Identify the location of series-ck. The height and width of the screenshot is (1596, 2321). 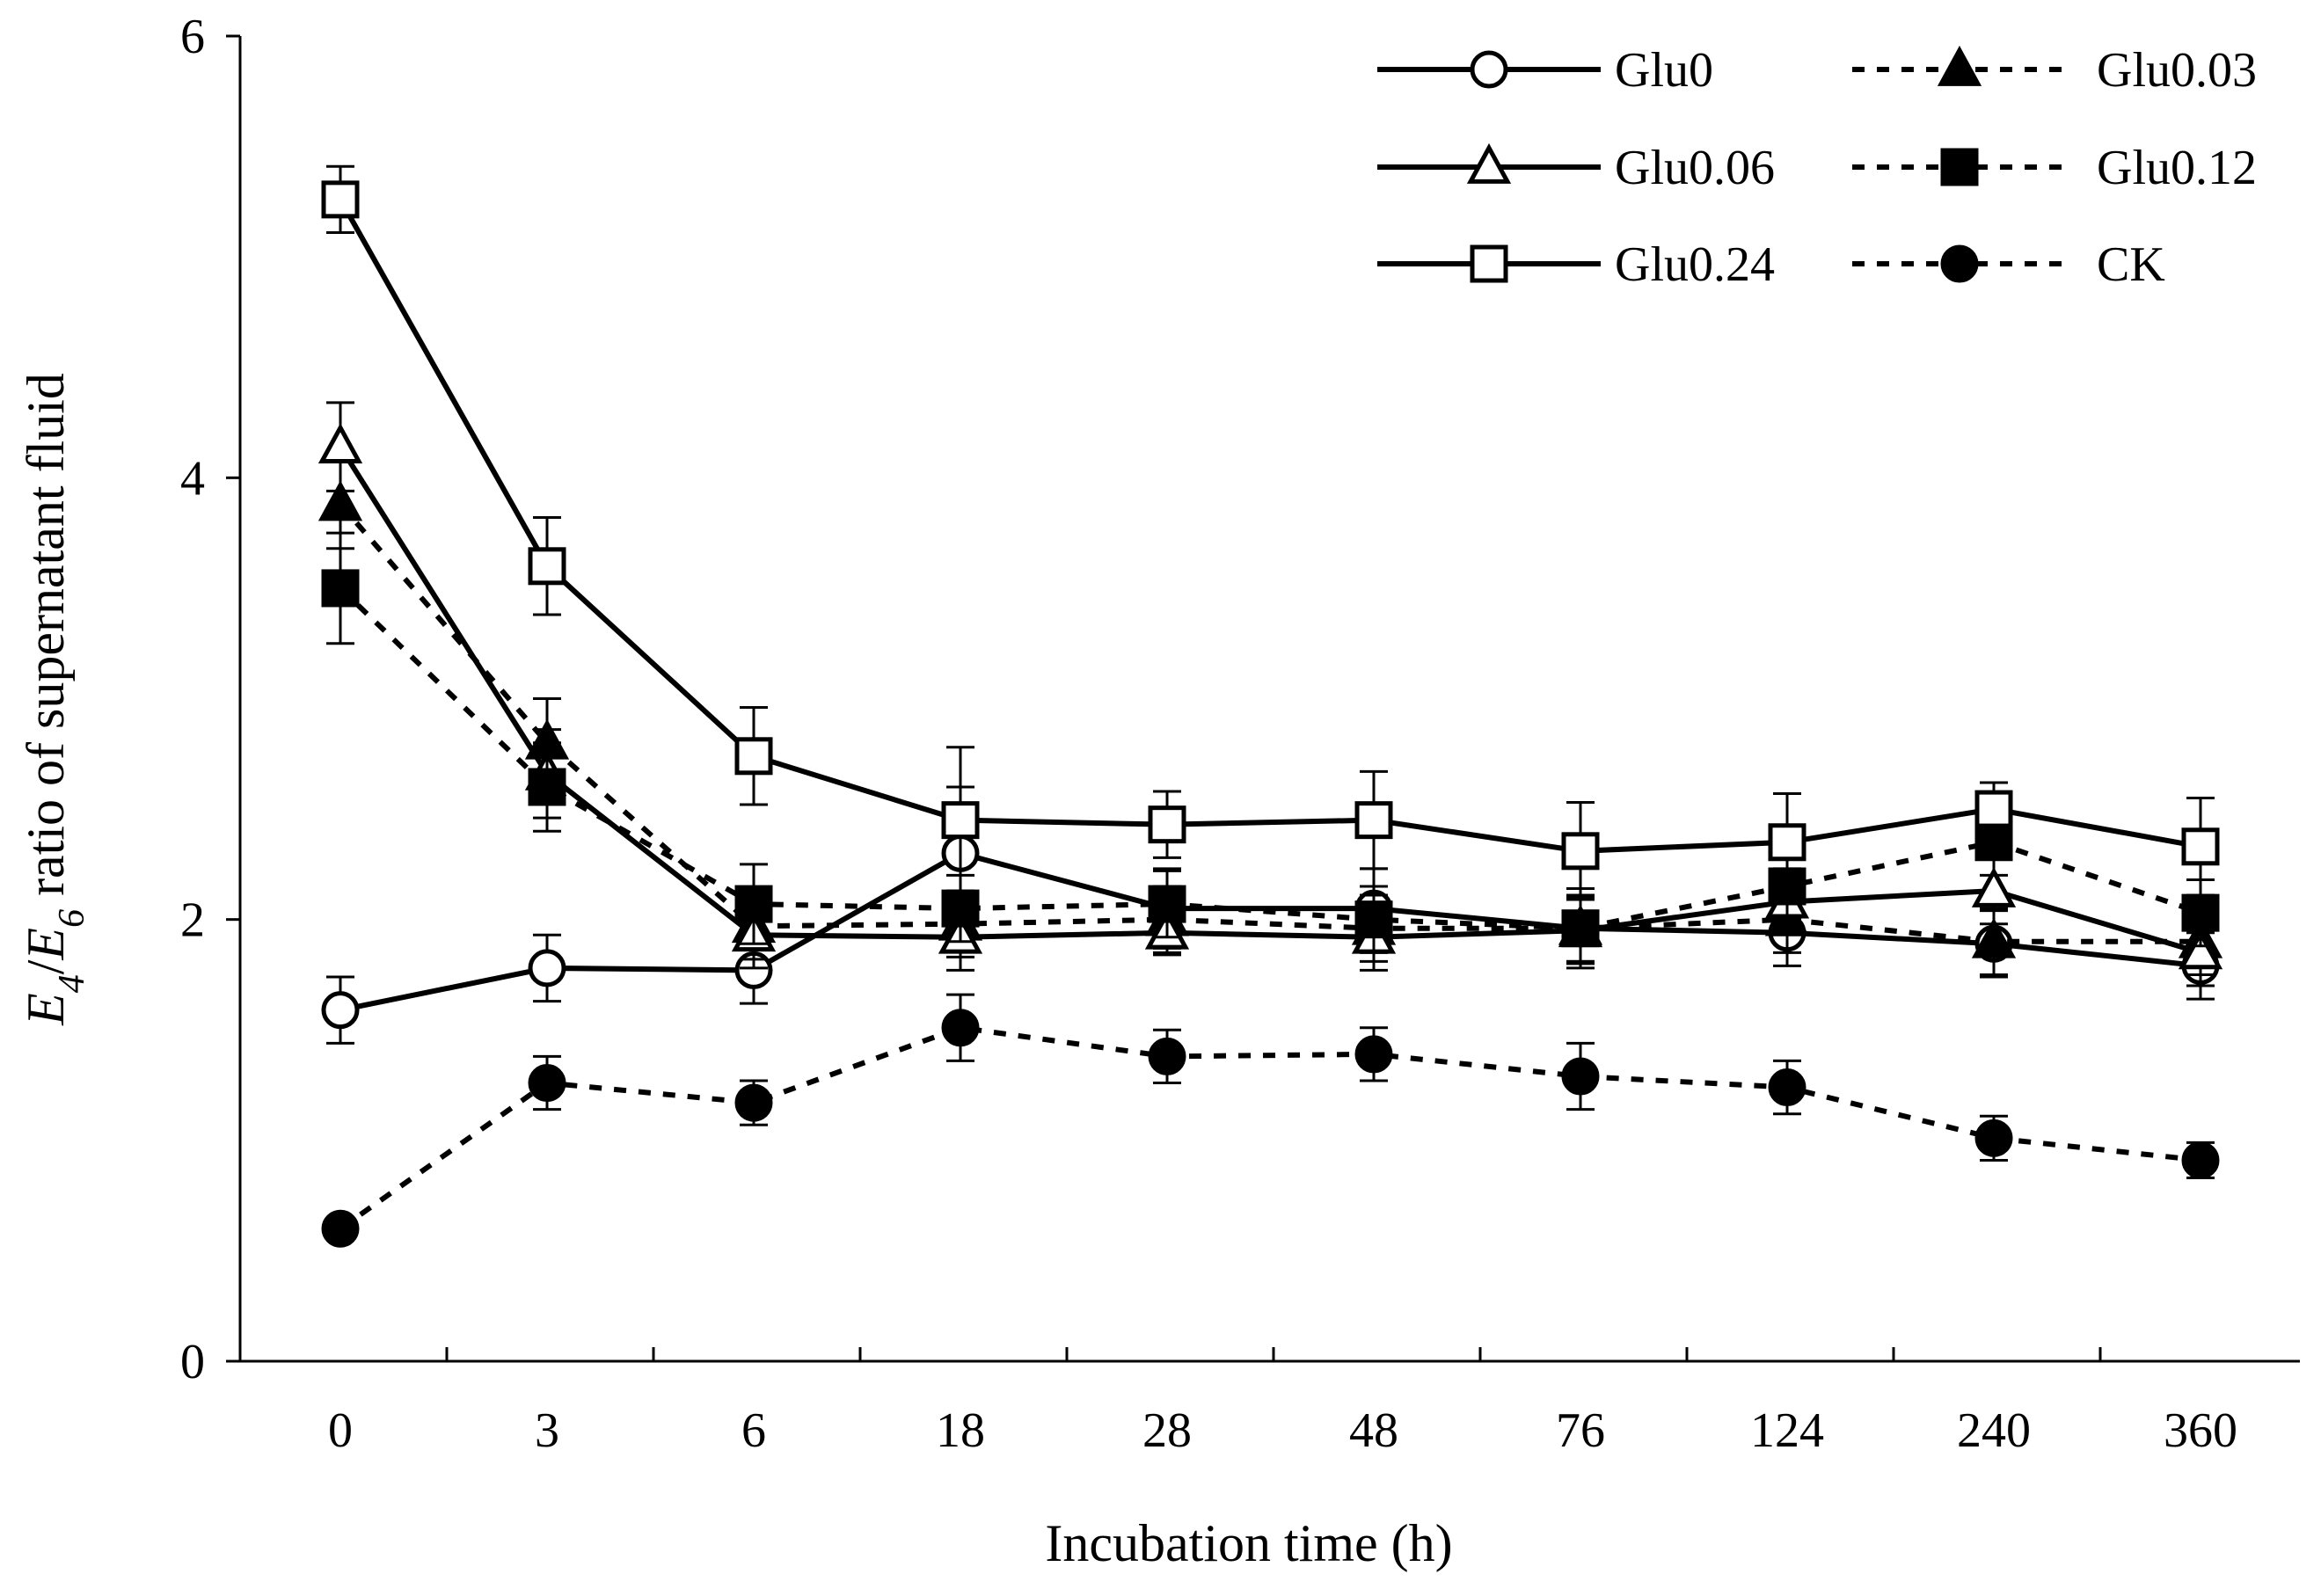
(1270, 1120).